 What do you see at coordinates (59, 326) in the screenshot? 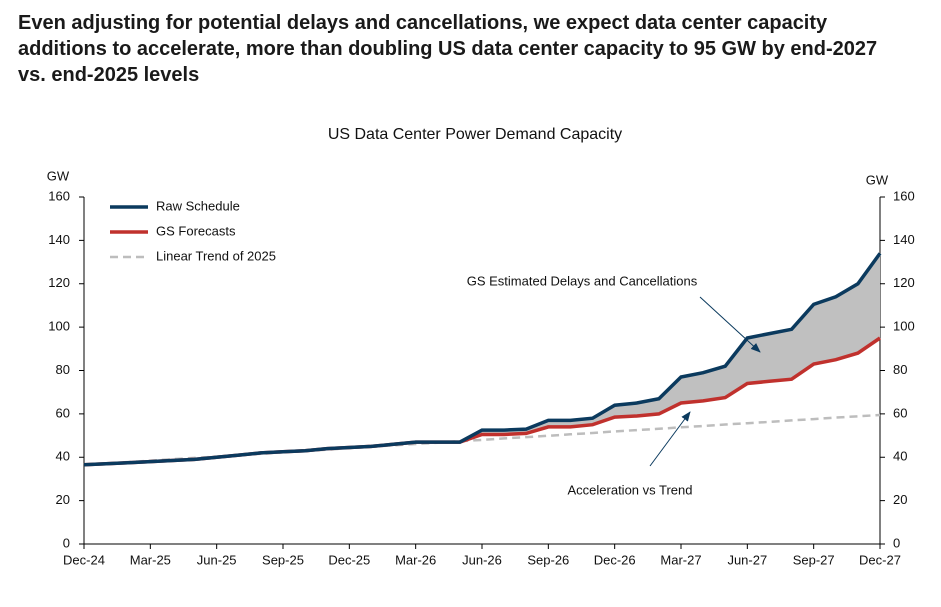
I see `y-tick-label: 100` at bounding box center [59, 326].